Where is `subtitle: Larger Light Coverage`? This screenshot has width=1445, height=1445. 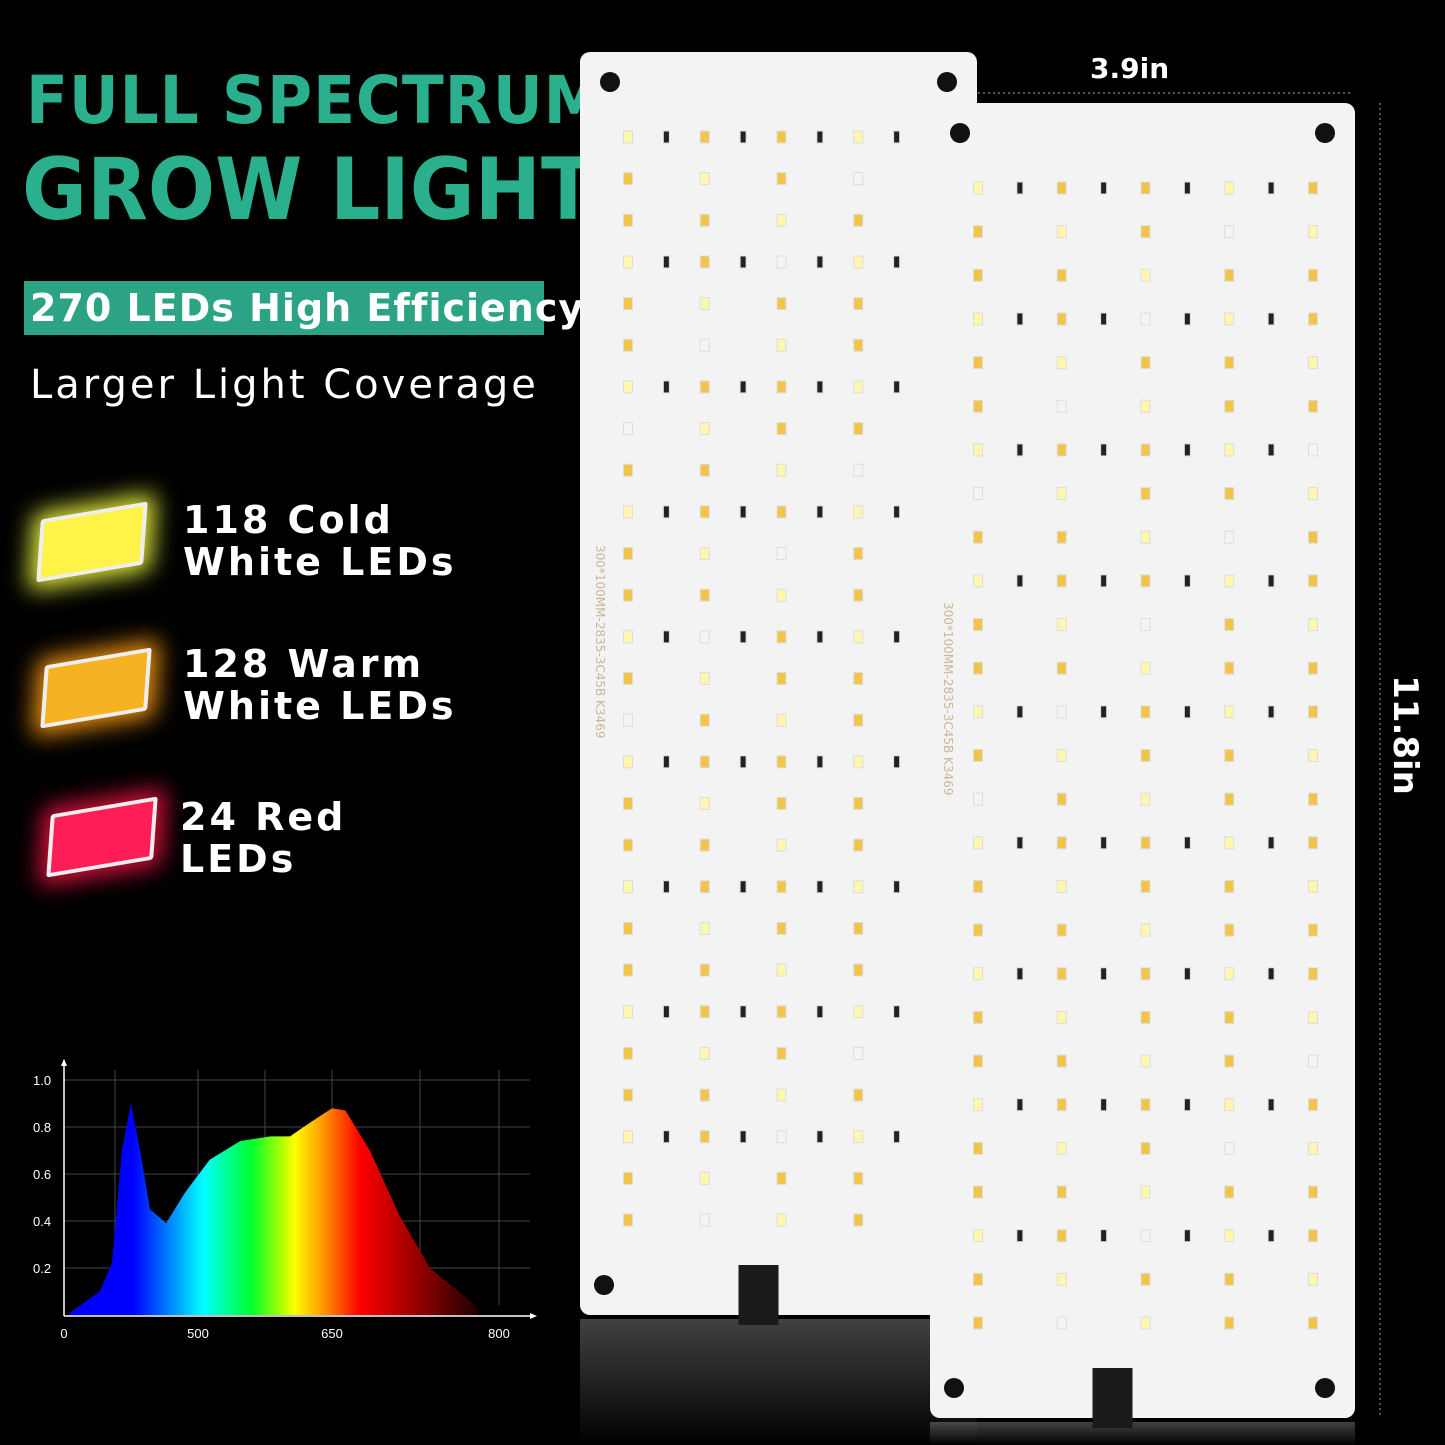
subtitle: Larger Light Coverage is located at coordinates (284, 385).